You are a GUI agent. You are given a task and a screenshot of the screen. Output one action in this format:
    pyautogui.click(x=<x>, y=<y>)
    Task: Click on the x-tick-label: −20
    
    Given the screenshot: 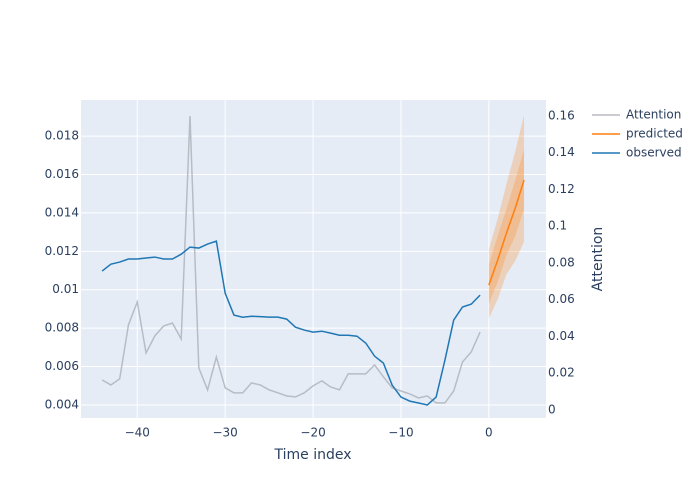 What is the action you would take?
    pyautogui.click(x=312, y=433)
    